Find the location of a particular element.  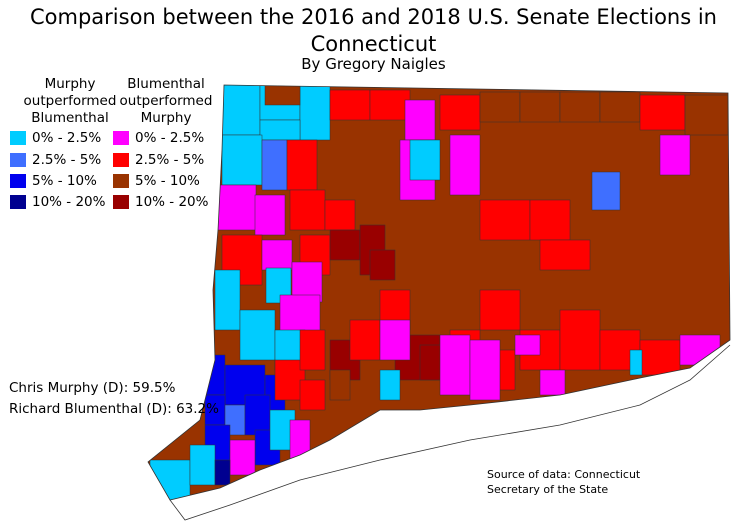

legend-blumenthal-item: 10% - 20% is located at coordinates (160, 202).